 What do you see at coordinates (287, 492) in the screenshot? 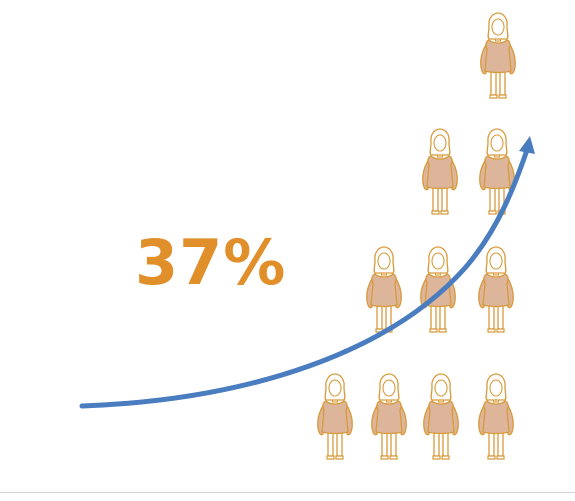
I see `bottom-divider` at bounding box center [287, 492].